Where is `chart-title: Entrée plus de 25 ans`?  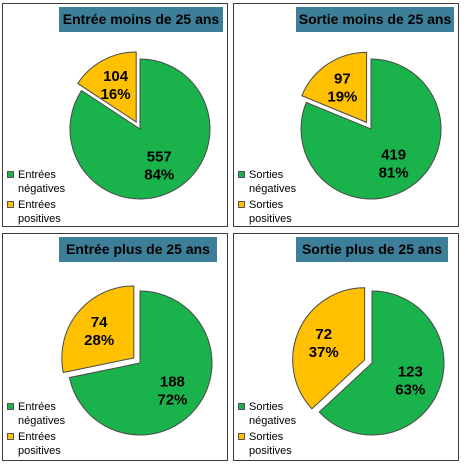
chart-title: Entrée plus de 25 ans is located at coordinates (138, 249).